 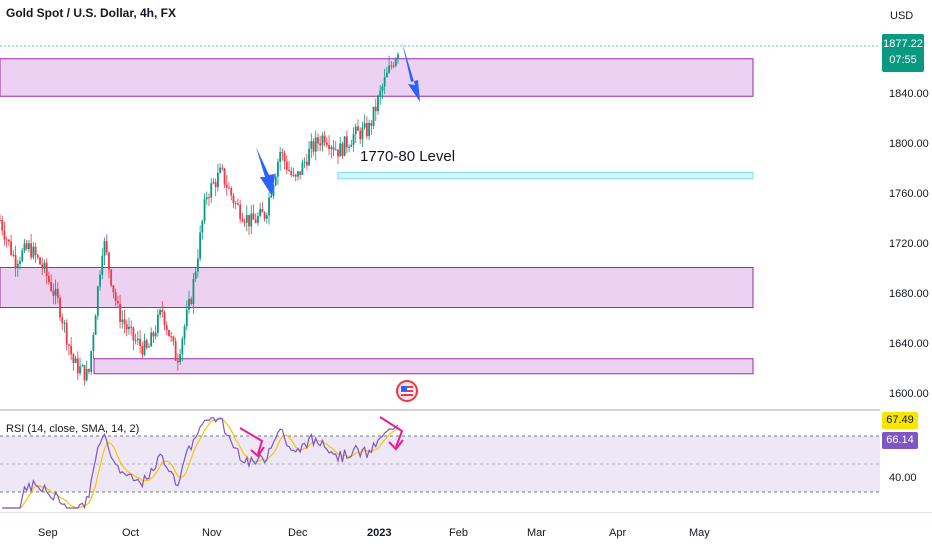 I want to click on rsi-legend: RSI (14, close, SMA, 14, 2), so click(x=73, y=429).